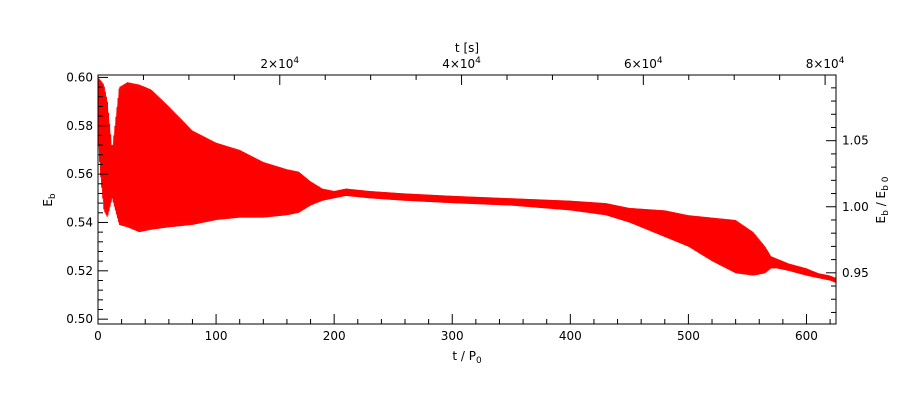 The image size is (900, 400). I want to click on right-tick-label: 0.95, so click(855, 273).